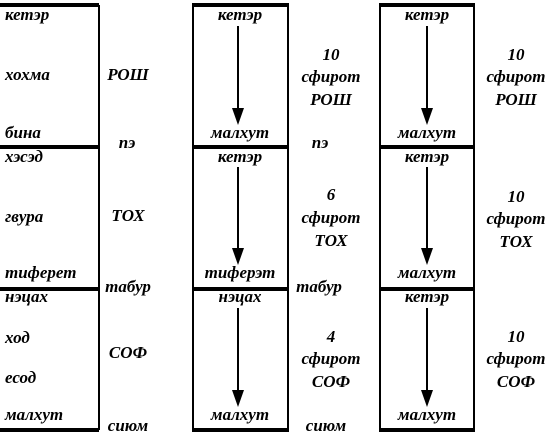  What do you see at coordinates (331, 336) in the screenshot?
I see `note: 4` at bounding box center [331, 336].